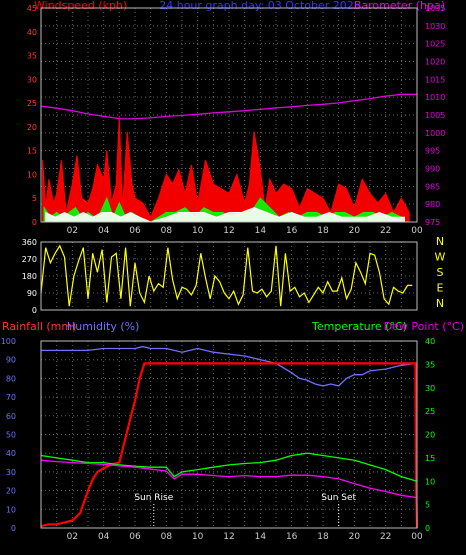  Describe the element at coordinates (435, 97) in the screenshot. I see `right-tick-label: 1010` at that location.